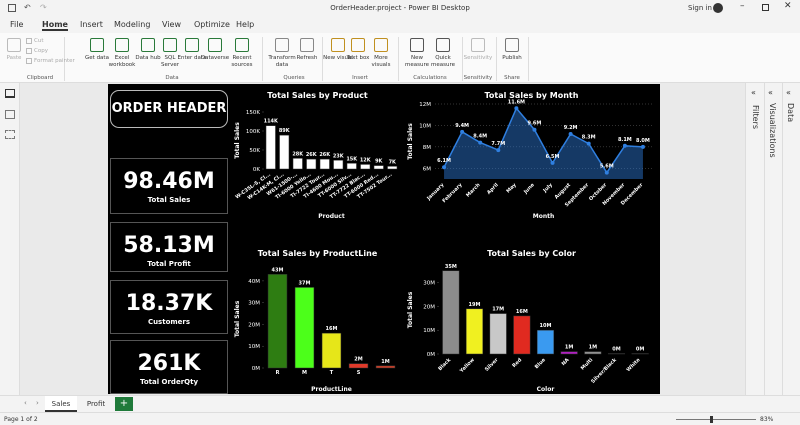 The image size is (800, 425). Describe the element at coordinates (443, 61) in the screenshot. I see `ribbon-button: Quick measure` at that location.